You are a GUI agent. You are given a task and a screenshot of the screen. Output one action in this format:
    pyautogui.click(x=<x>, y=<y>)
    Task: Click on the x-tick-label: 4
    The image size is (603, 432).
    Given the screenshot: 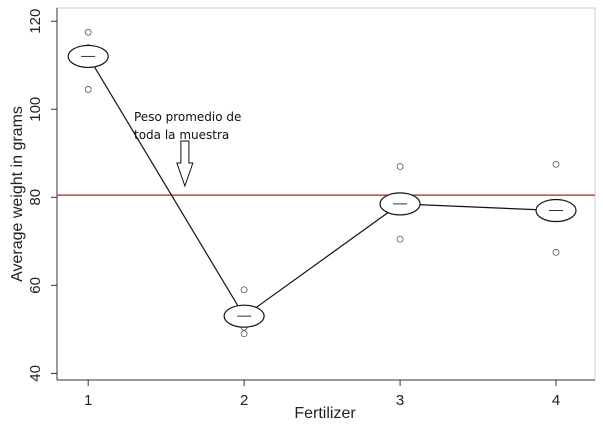 What is the action you would take?
    pyautogui.click(x=556, y=400)
    